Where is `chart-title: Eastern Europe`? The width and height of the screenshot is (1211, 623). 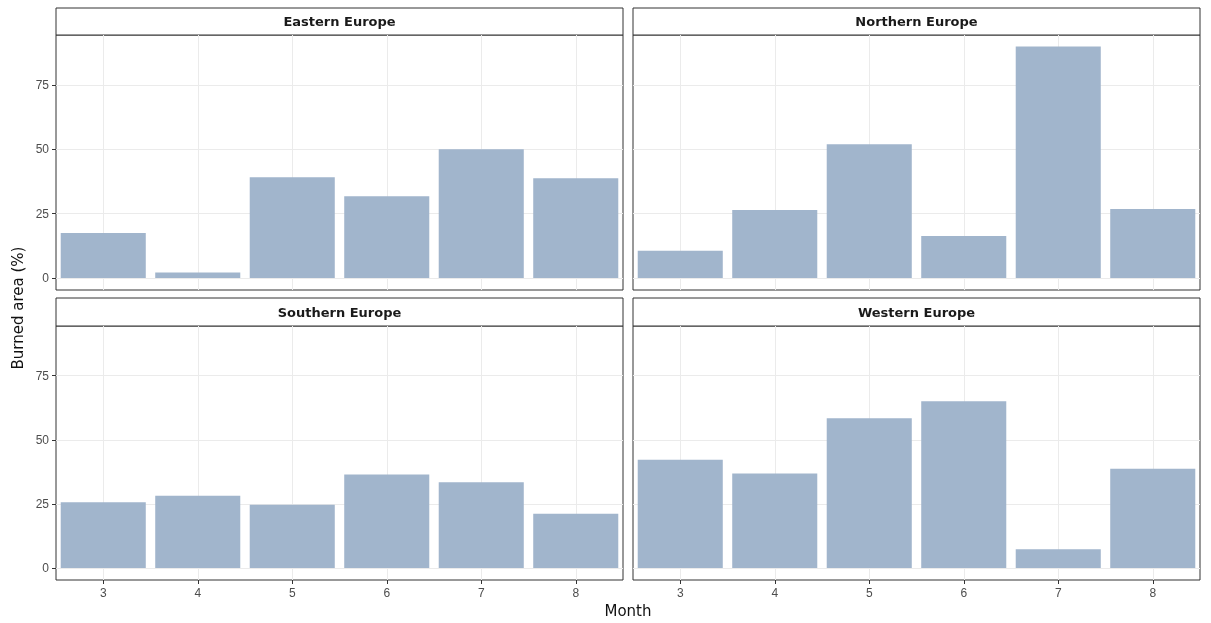 chart-title: Eastern Europe is located at coordinates (339, 21).